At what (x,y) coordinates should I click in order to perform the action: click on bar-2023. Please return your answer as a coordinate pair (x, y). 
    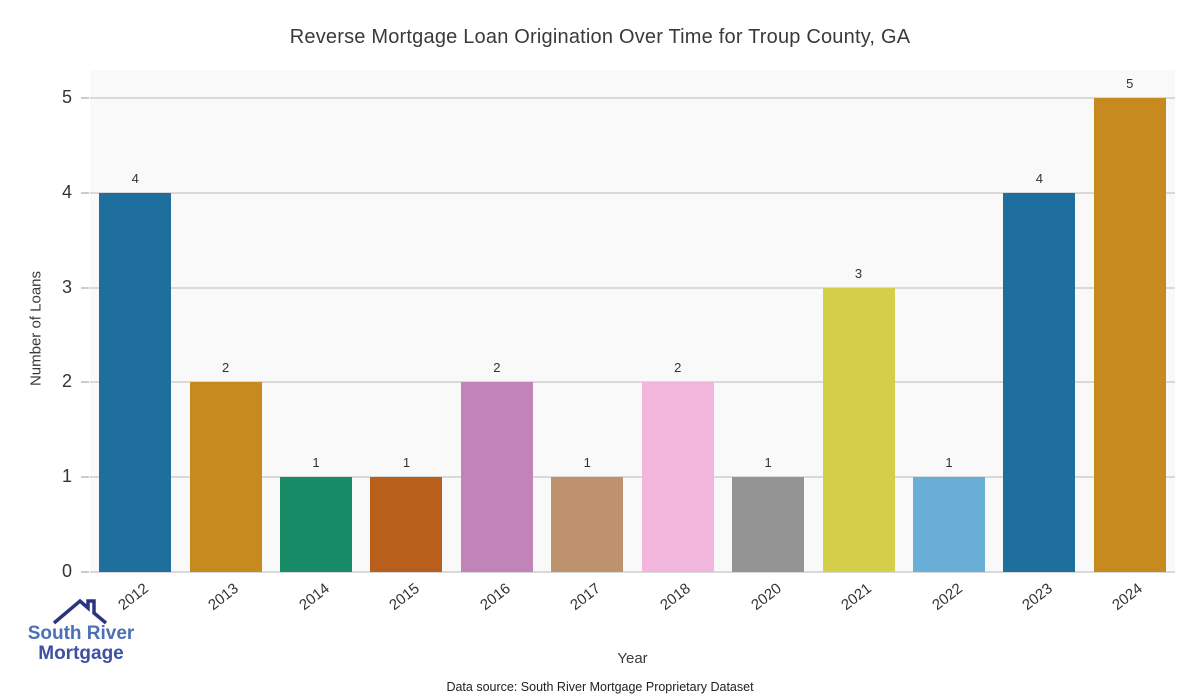
    Looking at the image, I should click on (1039, 382).